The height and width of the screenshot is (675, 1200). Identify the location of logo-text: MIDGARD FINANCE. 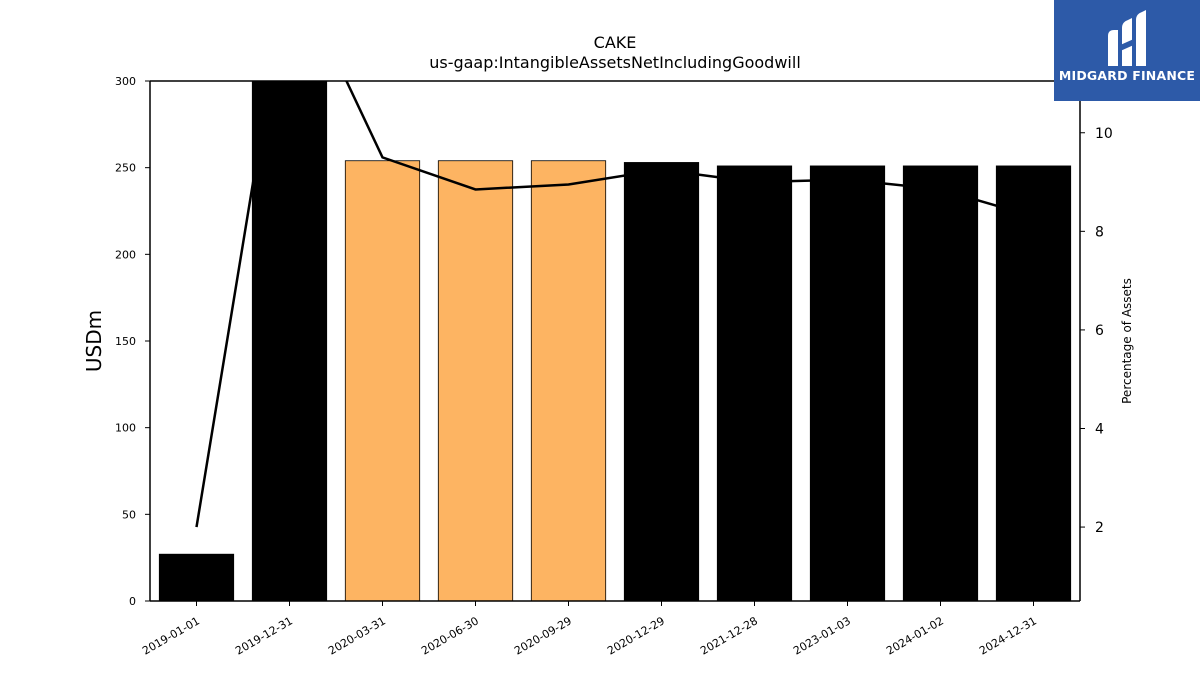
(1127, 75).